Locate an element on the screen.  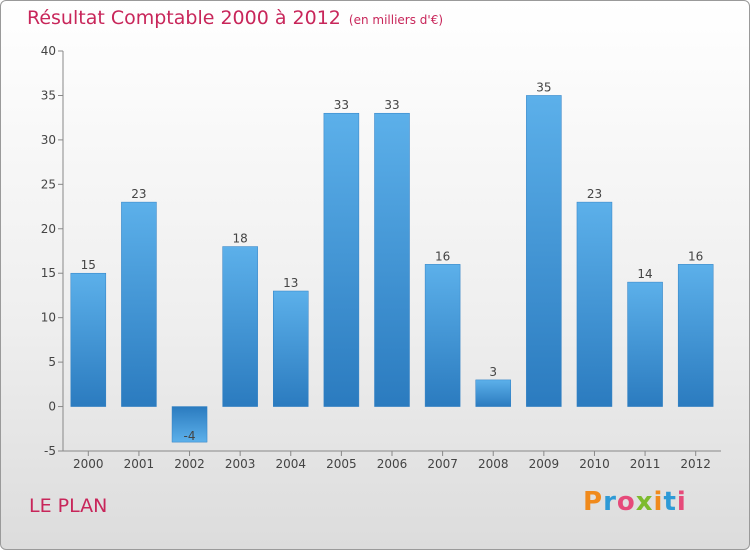
logo-letter: o is located at coordinates (626, 502).